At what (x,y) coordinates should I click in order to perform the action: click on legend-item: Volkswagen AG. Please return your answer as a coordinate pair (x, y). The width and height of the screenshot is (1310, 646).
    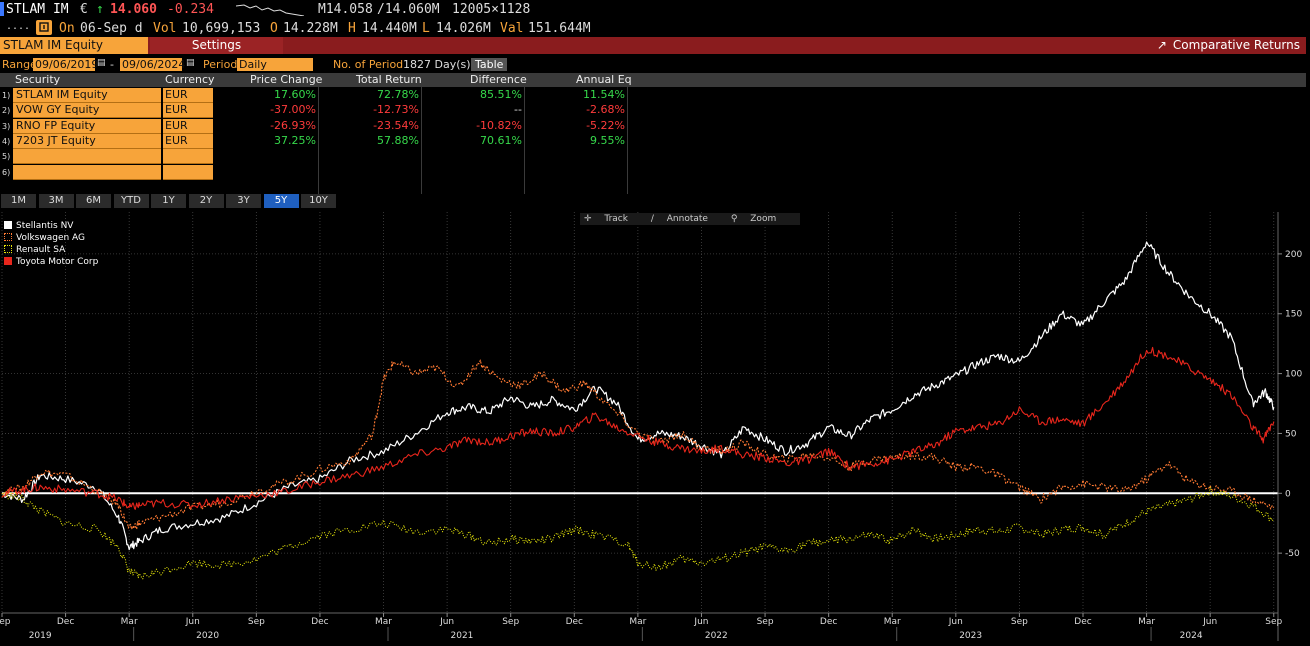
    Looking at the image, I should click on (51, 238).